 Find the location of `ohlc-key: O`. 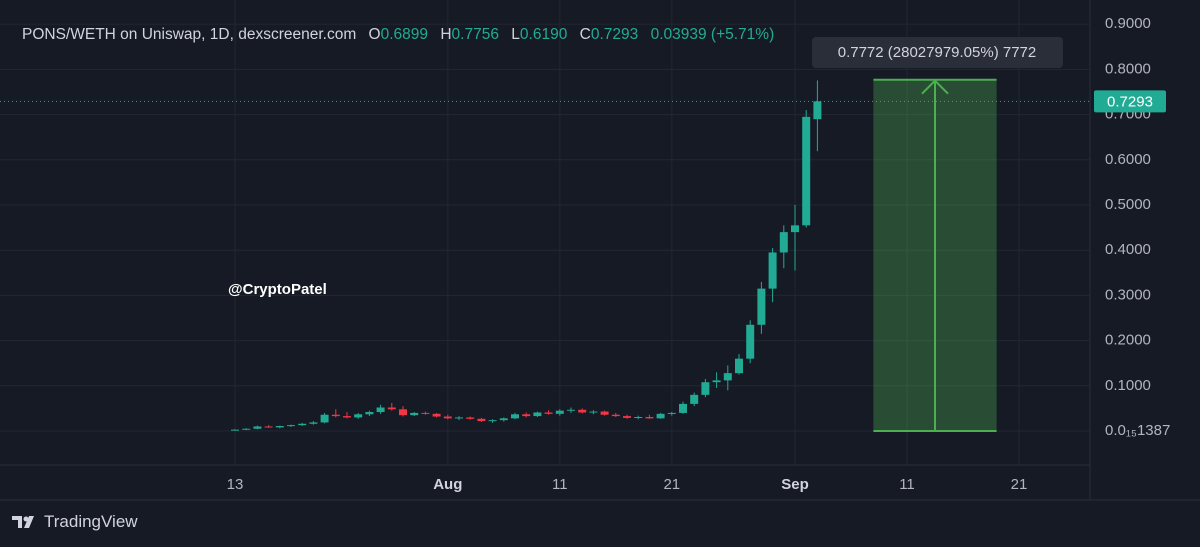

ohlc-key: O is located at coordinates (374, 34).